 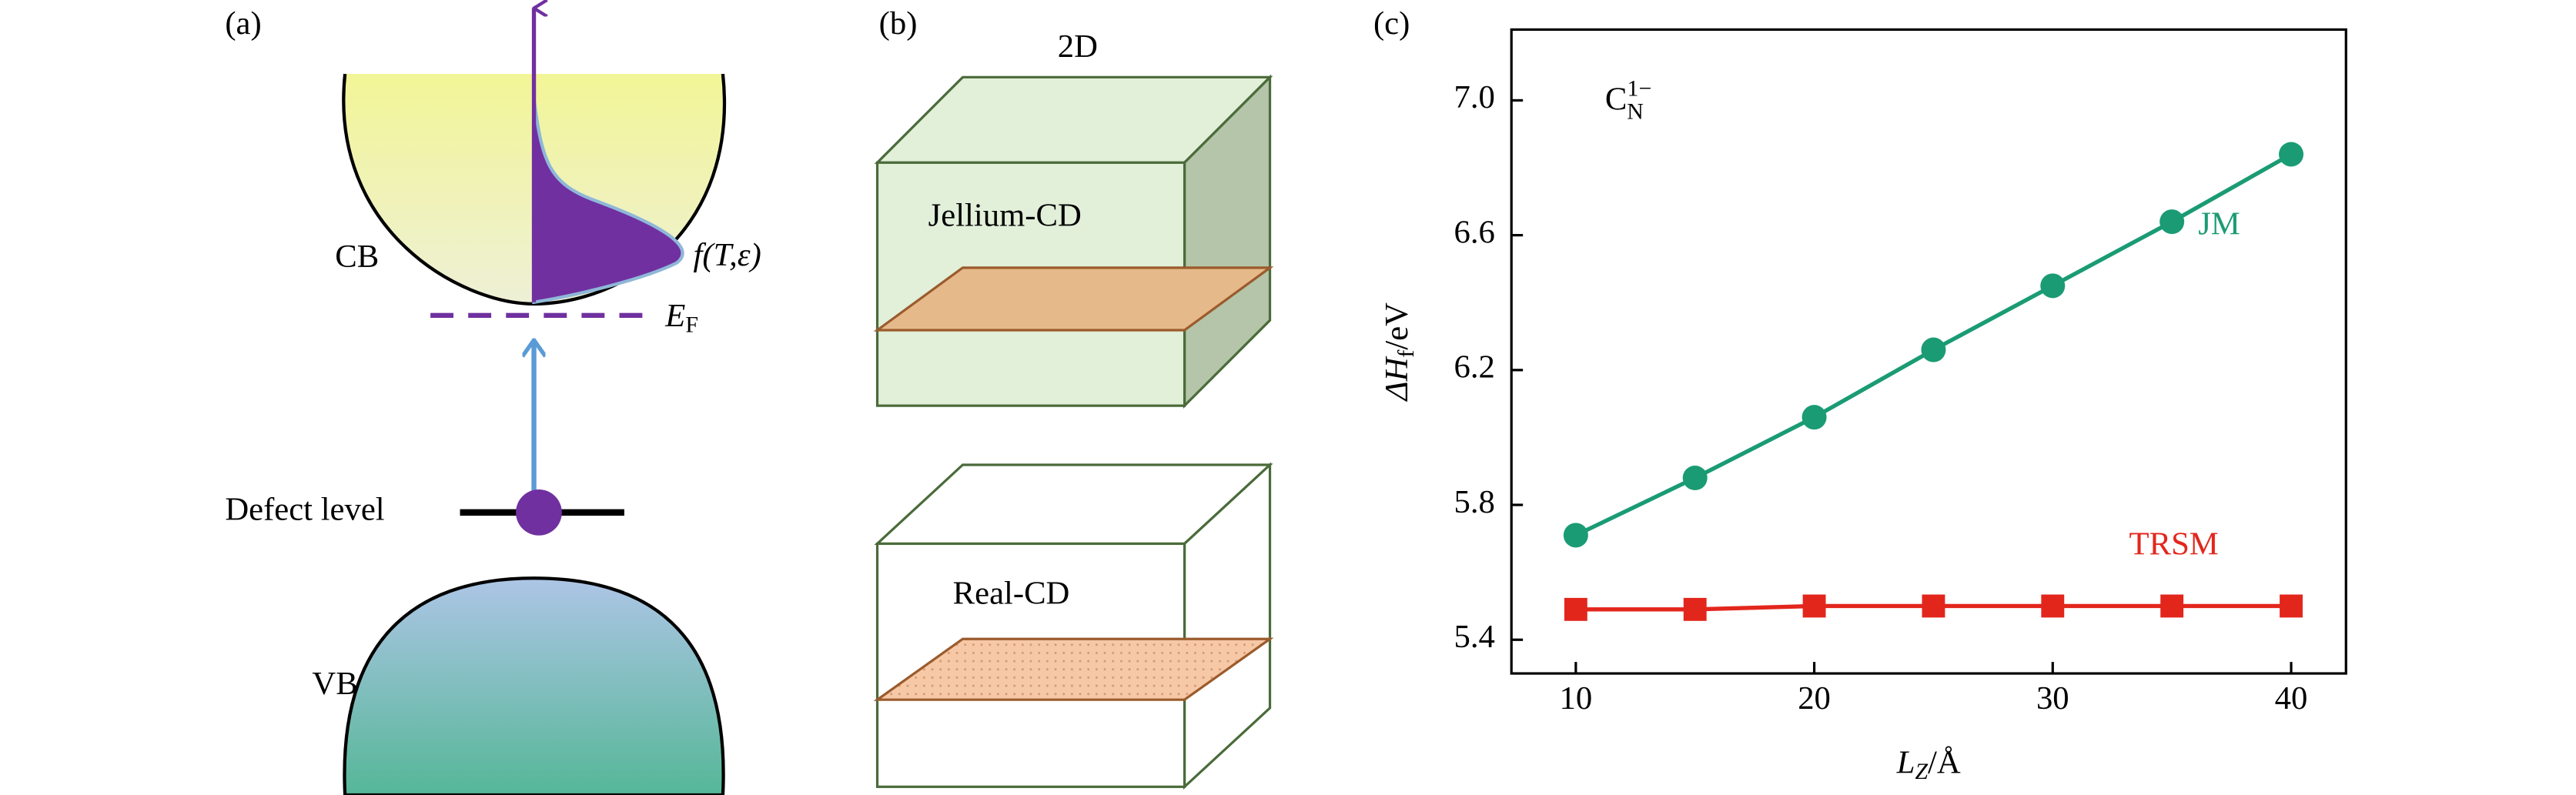 What do you see at coordinates (1474, 502) in the screenshot?
I see `y-tick-label: 5.8` at bounding box center [1474, 502].